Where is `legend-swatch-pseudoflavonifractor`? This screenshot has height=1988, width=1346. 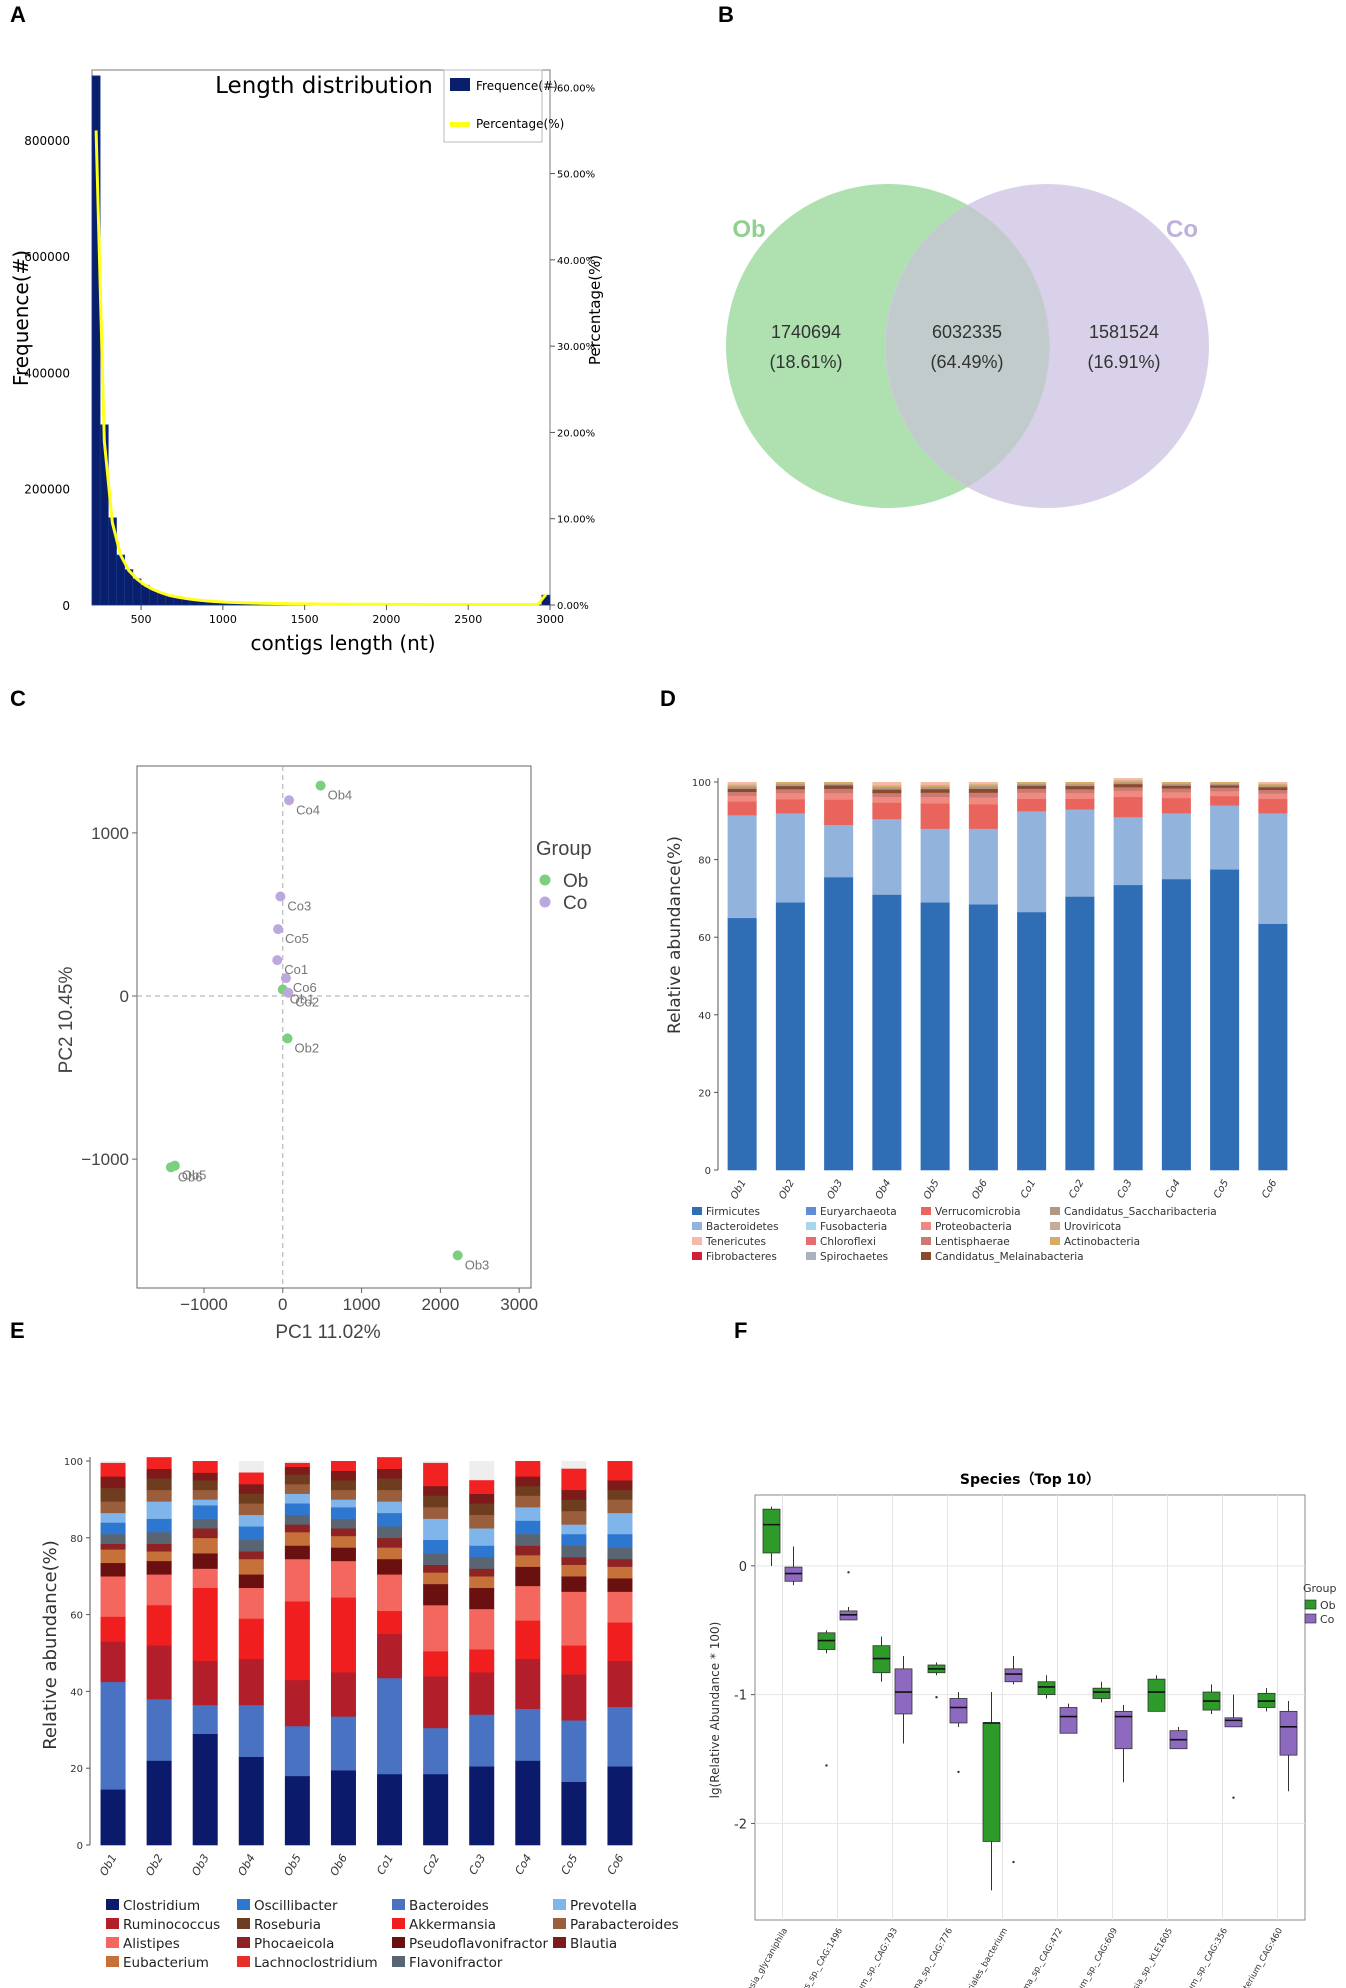
legend-swatch-pseudoflavonifractor is located at coordinates (398, 1942).